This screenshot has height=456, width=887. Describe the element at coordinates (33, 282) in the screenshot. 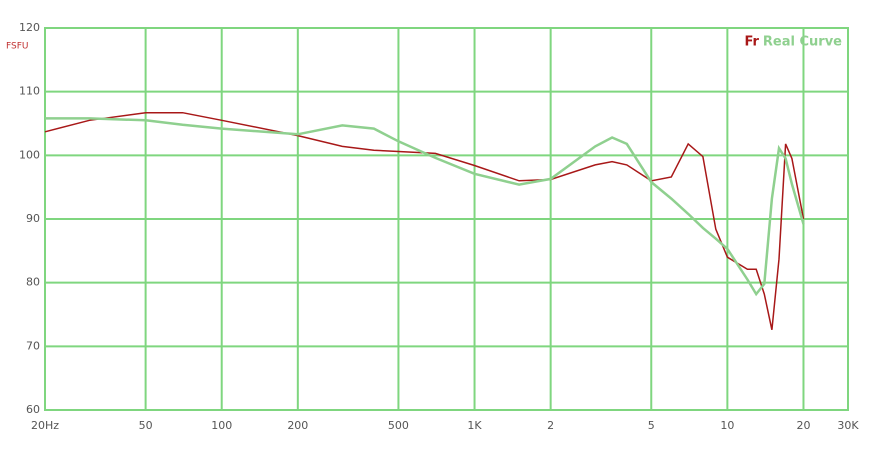

I see `y-tick-label: 80` at that location.